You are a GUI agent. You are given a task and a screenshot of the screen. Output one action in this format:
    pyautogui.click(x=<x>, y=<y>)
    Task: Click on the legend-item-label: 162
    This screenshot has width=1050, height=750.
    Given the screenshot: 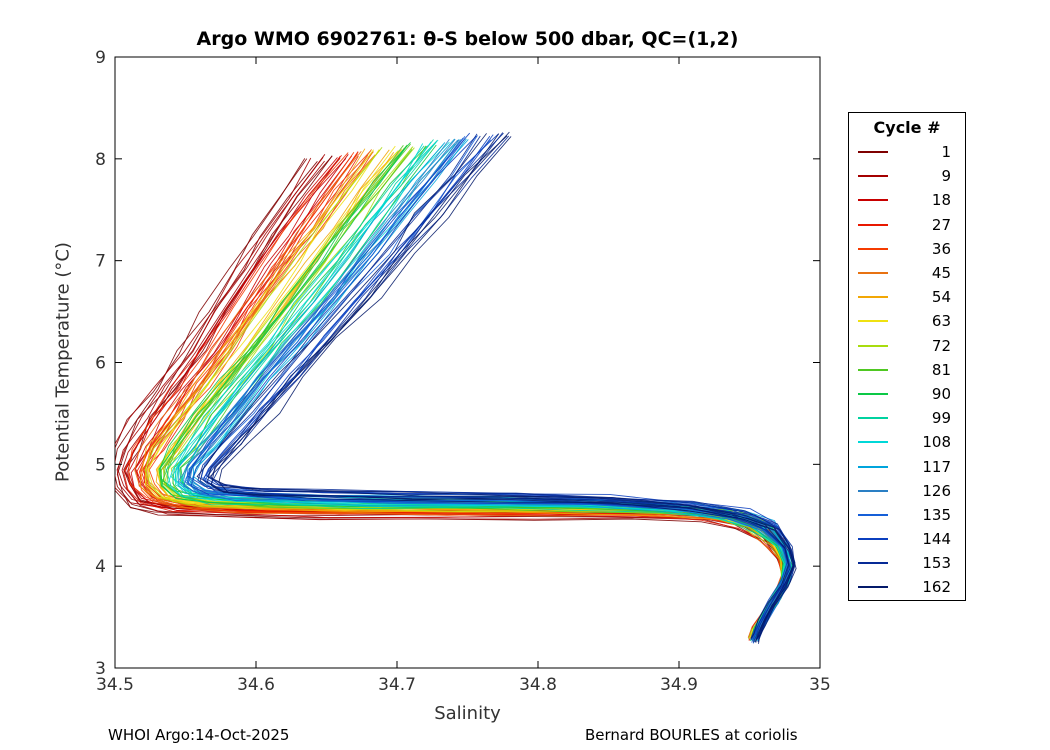 What is the action you would take?
    pyautogui.click(x=936, y=587)
    